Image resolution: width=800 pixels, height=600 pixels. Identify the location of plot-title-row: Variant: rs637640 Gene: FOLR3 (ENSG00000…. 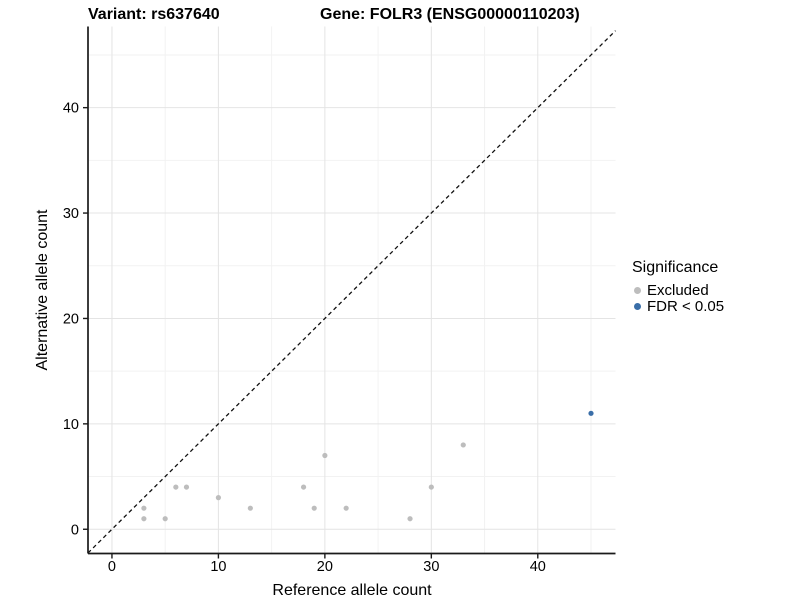
(400, 17).